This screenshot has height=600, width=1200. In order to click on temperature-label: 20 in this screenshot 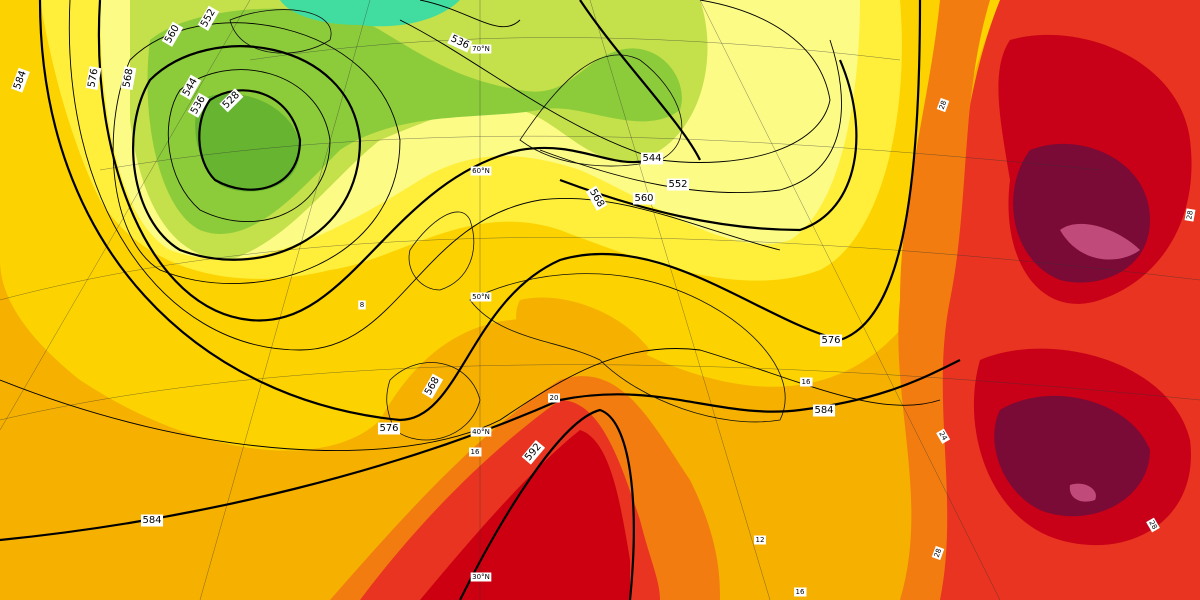, I will do `click(554, 398)`.